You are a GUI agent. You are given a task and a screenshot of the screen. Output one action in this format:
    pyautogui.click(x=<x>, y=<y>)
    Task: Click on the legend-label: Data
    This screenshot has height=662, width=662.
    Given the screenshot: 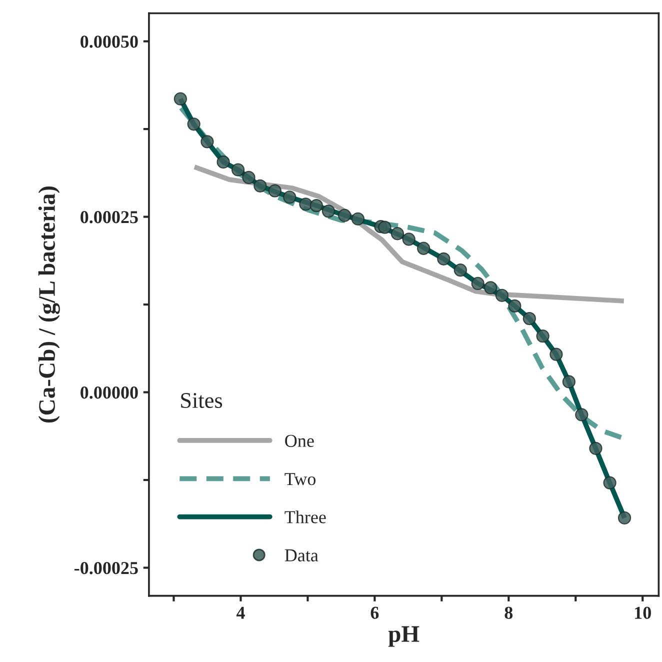 What is the action you would take?
    pyautogui.click(x=301, y=555)
    